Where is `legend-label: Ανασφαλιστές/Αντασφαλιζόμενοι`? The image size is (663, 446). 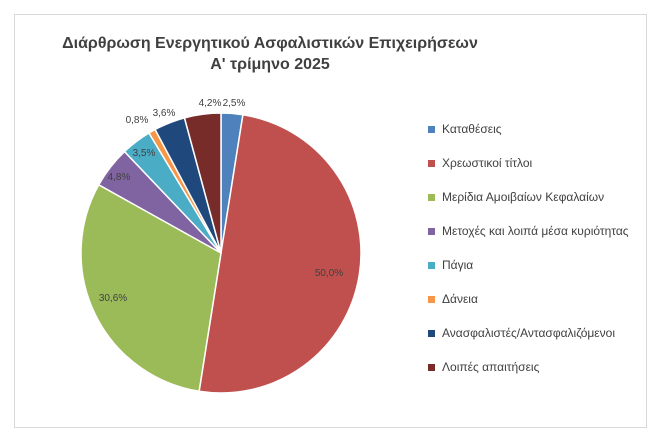 legend-label: Ανασφαλιστές/Αντασφαλιζόμενοι is located at coordinates (528, 333).